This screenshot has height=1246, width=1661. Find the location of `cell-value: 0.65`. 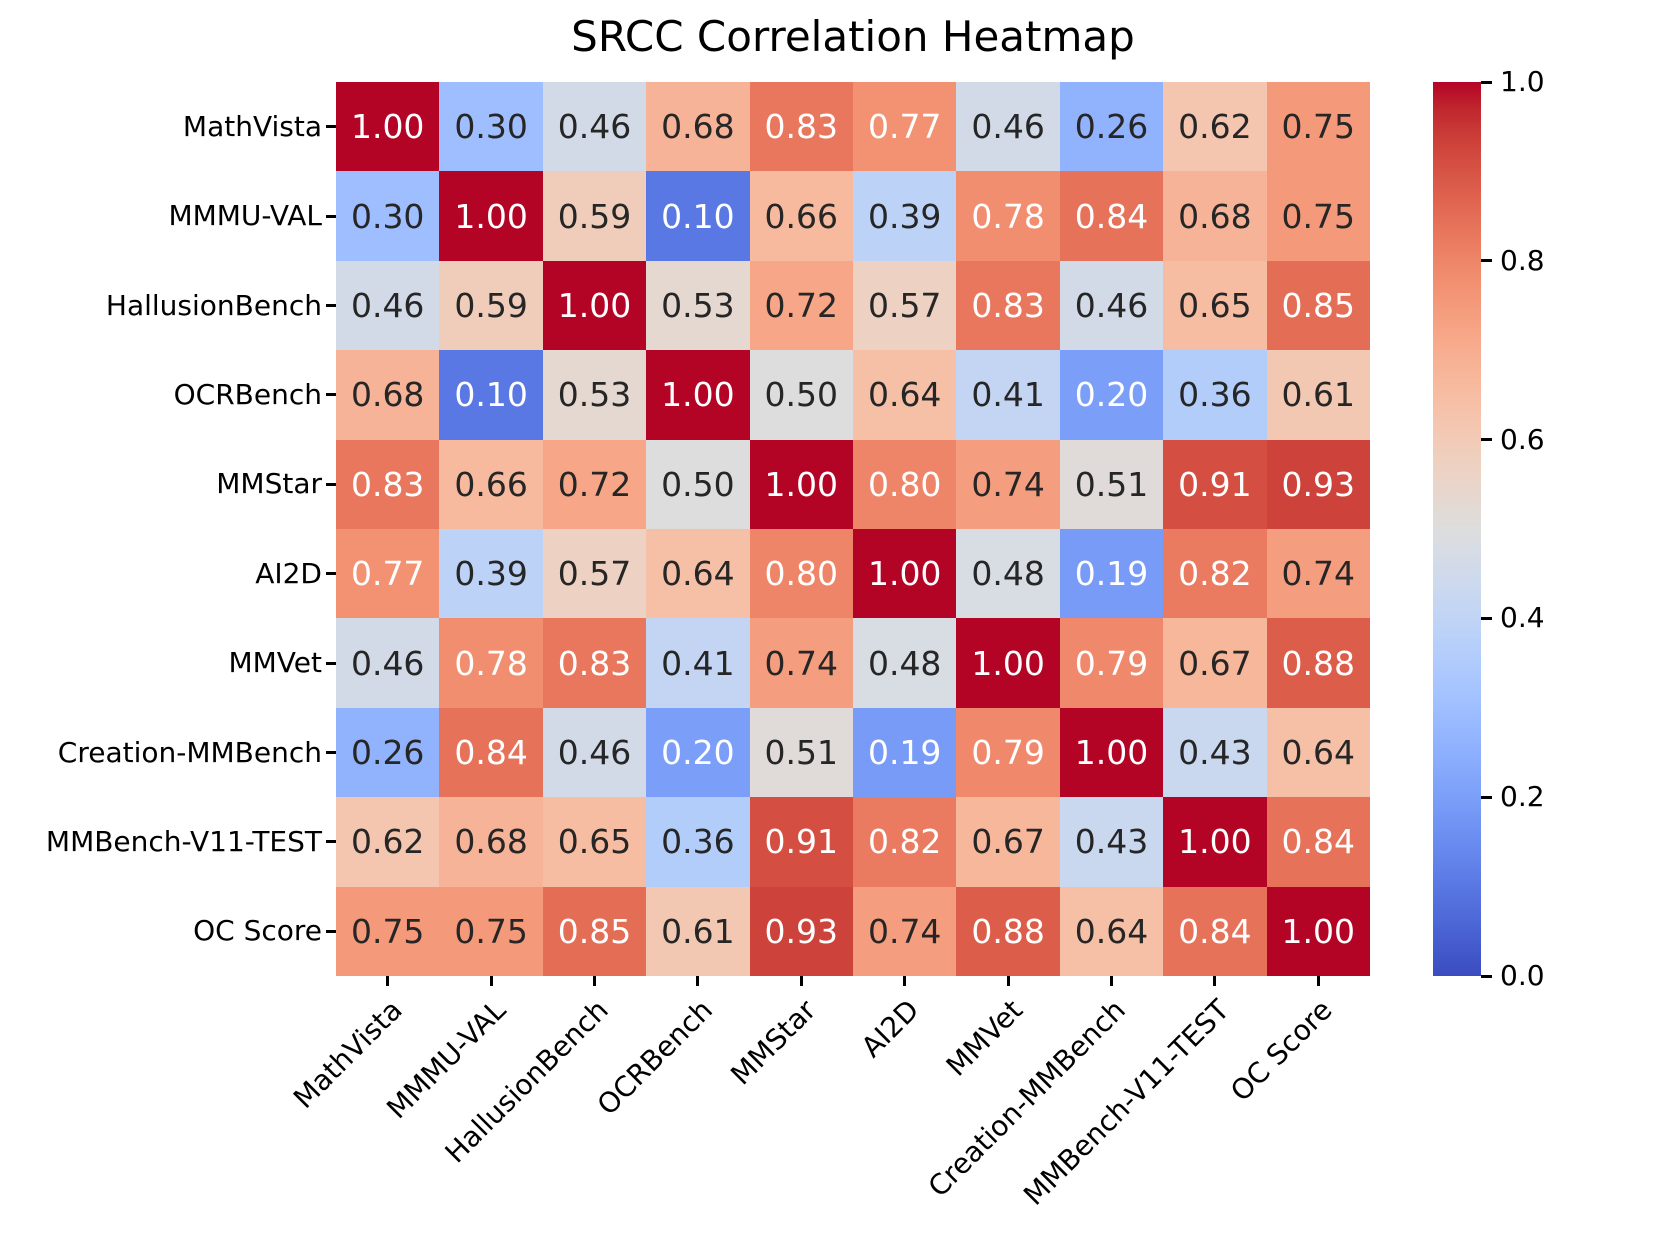

cell-value: 0.65 is located at coordinates (594, 842).